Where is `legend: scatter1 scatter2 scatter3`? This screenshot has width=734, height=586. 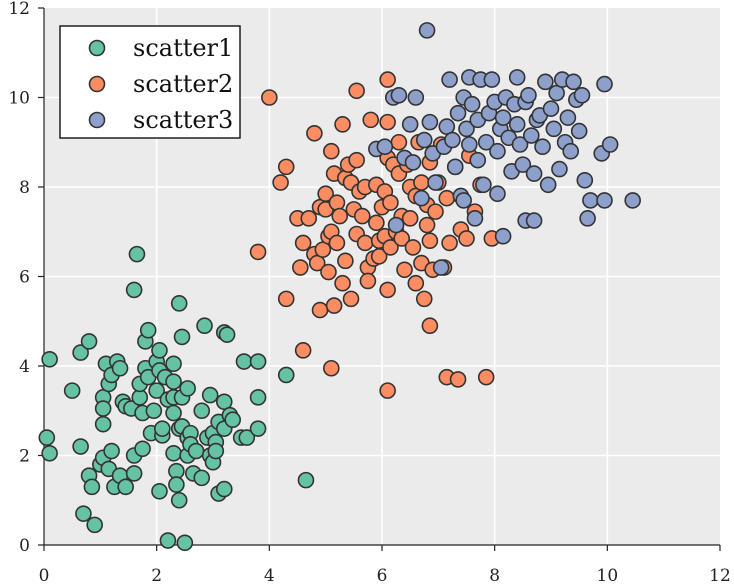 legend: scatter1 scatter2 scatter3 is located at coordinates (150, 82).